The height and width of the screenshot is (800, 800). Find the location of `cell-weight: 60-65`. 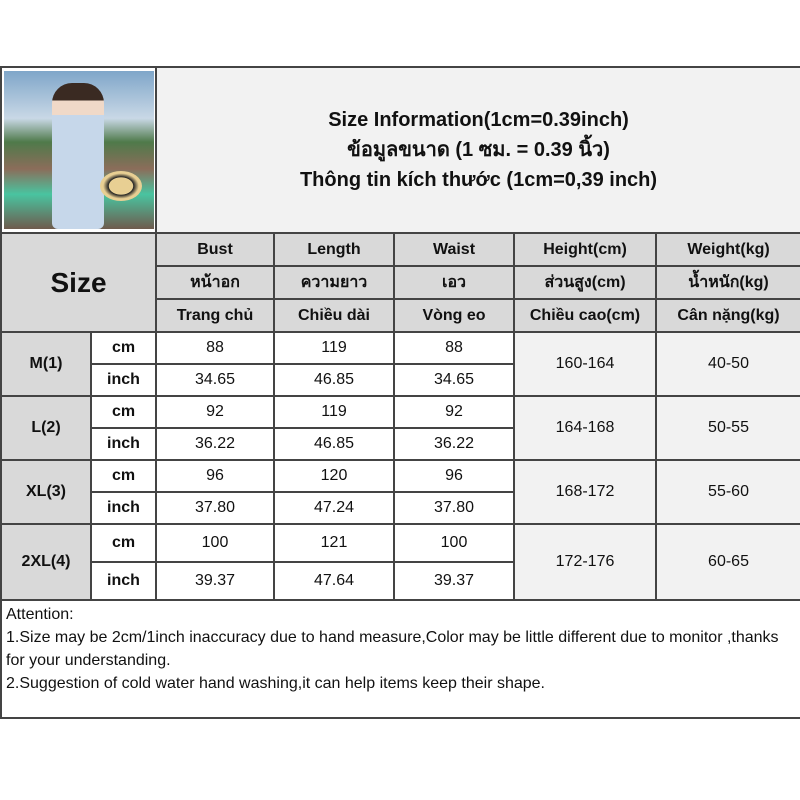

cell-weight: 60-65 is located at coordinates (727, 562).